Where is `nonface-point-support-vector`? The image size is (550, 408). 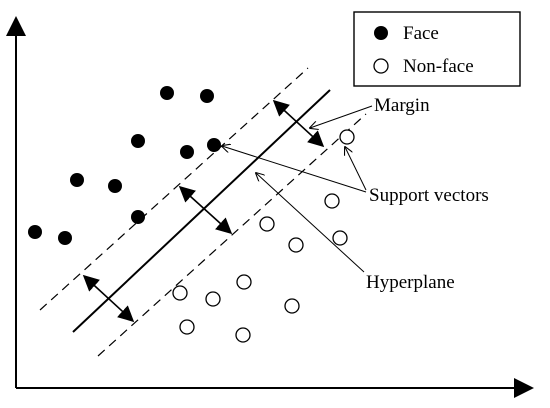
nonface-point-support-vector is located at coordinates (347, 137).